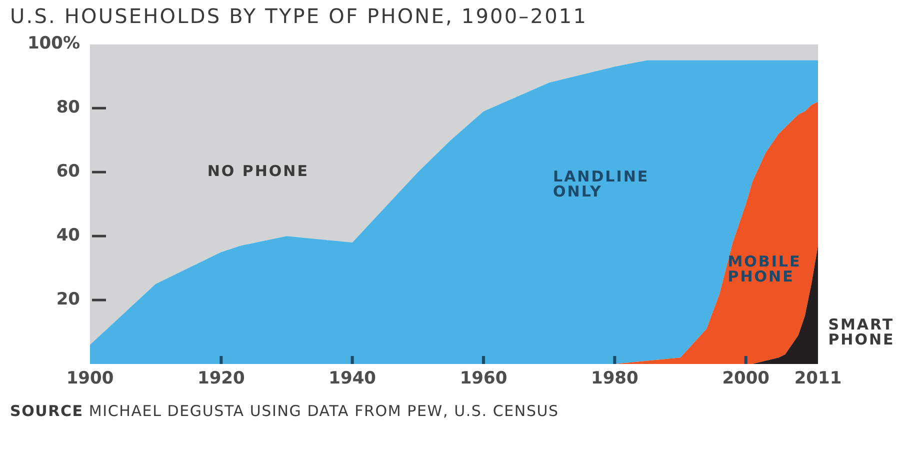  I want to click on y-tick-label: 100%, so click(53, 44).